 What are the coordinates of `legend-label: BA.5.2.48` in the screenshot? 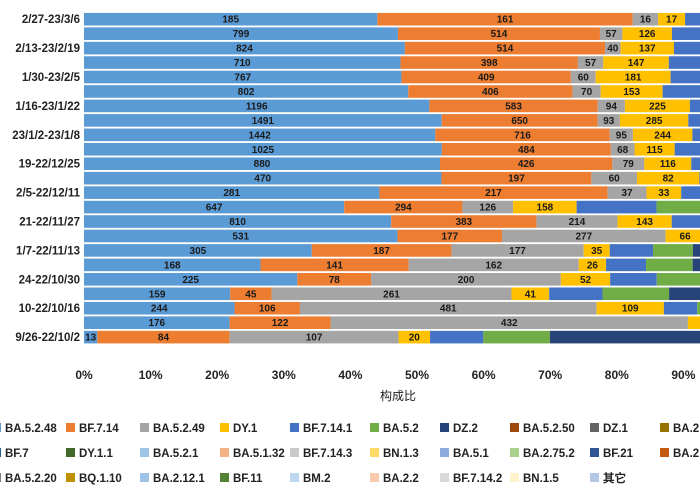 It's located at (31, 429).